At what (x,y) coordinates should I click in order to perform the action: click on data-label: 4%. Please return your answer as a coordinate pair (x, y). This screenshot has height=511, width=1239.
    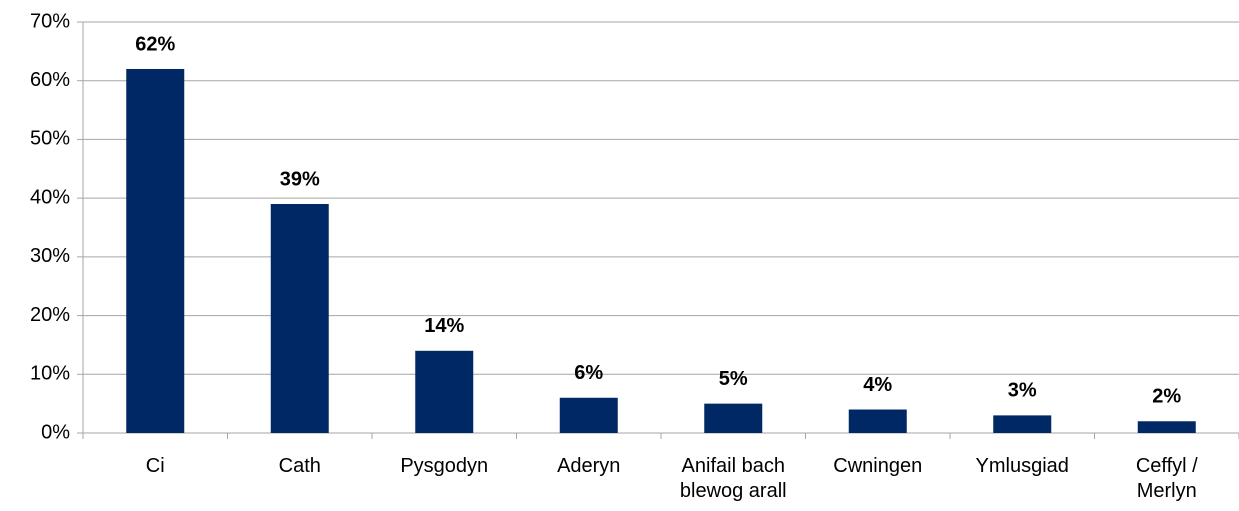
    Looking at the image, I should click on (877, 385).